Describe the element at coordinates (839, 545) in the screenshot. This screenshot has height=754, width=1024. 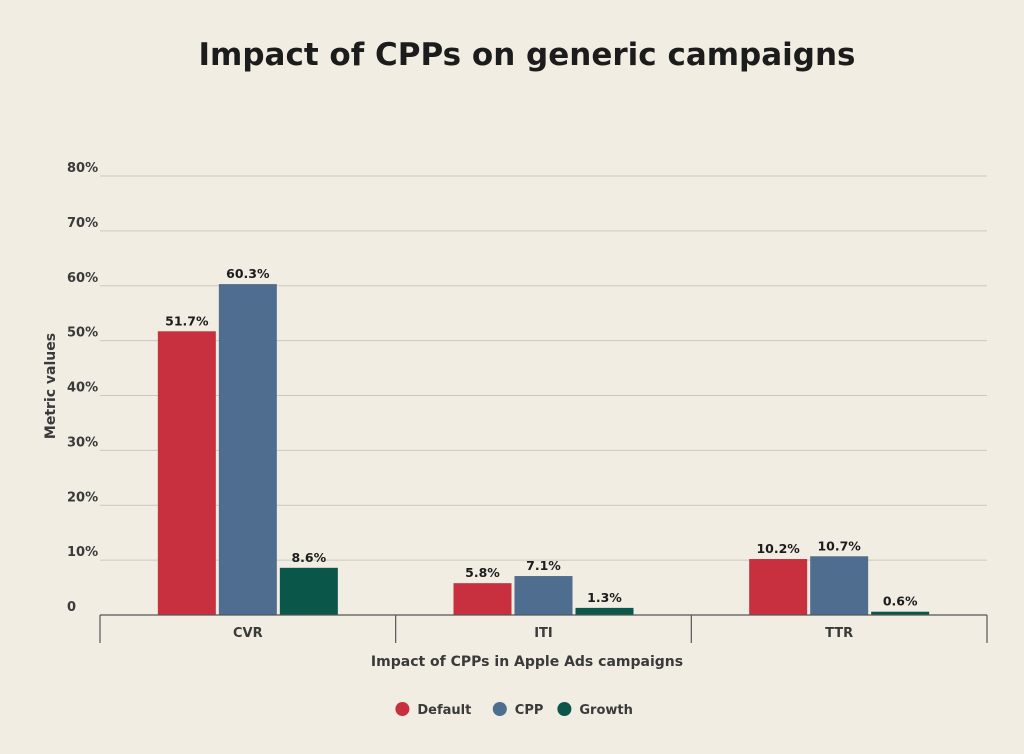
I see `data-label: 10.7%` at that location.